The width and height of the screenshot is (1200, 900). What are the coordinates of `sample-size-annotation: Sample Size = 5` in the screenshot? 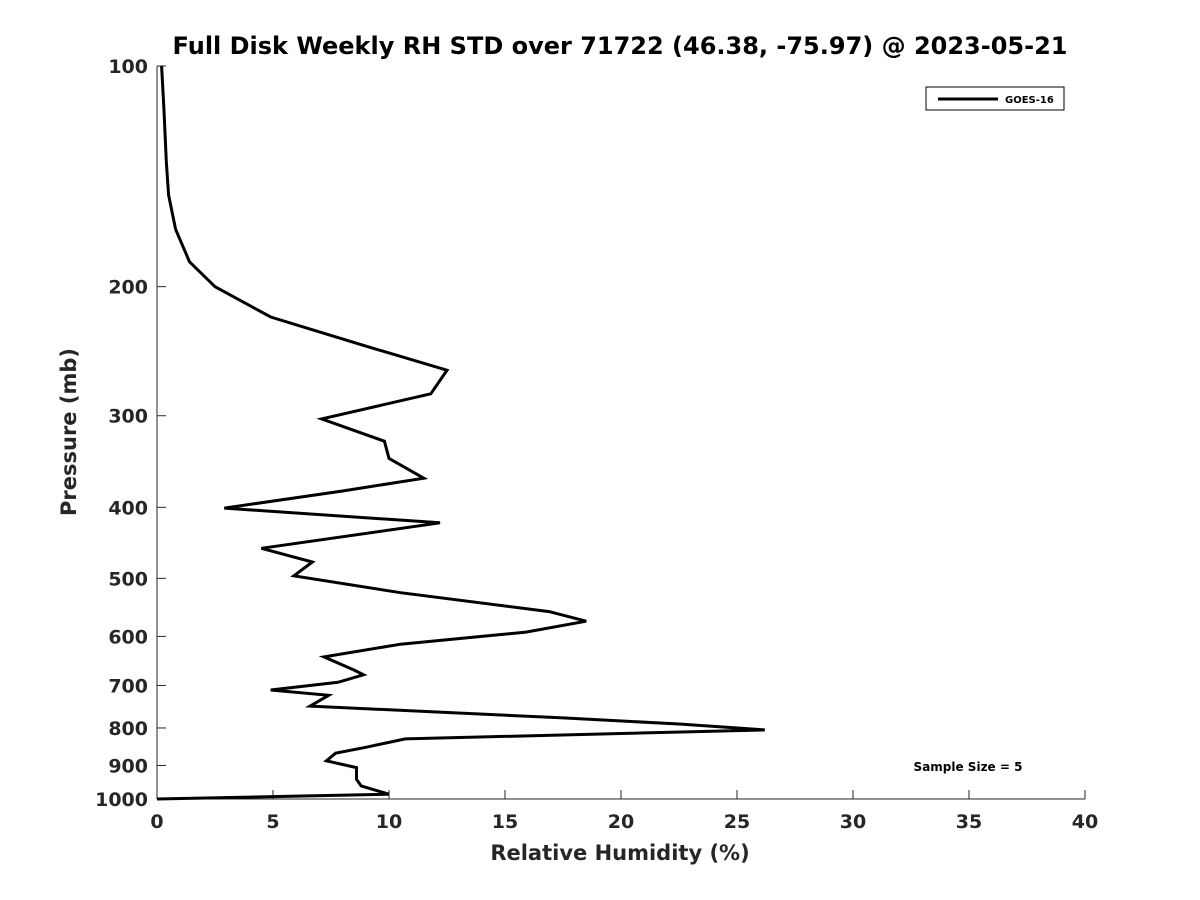 It's located at (968, 767).